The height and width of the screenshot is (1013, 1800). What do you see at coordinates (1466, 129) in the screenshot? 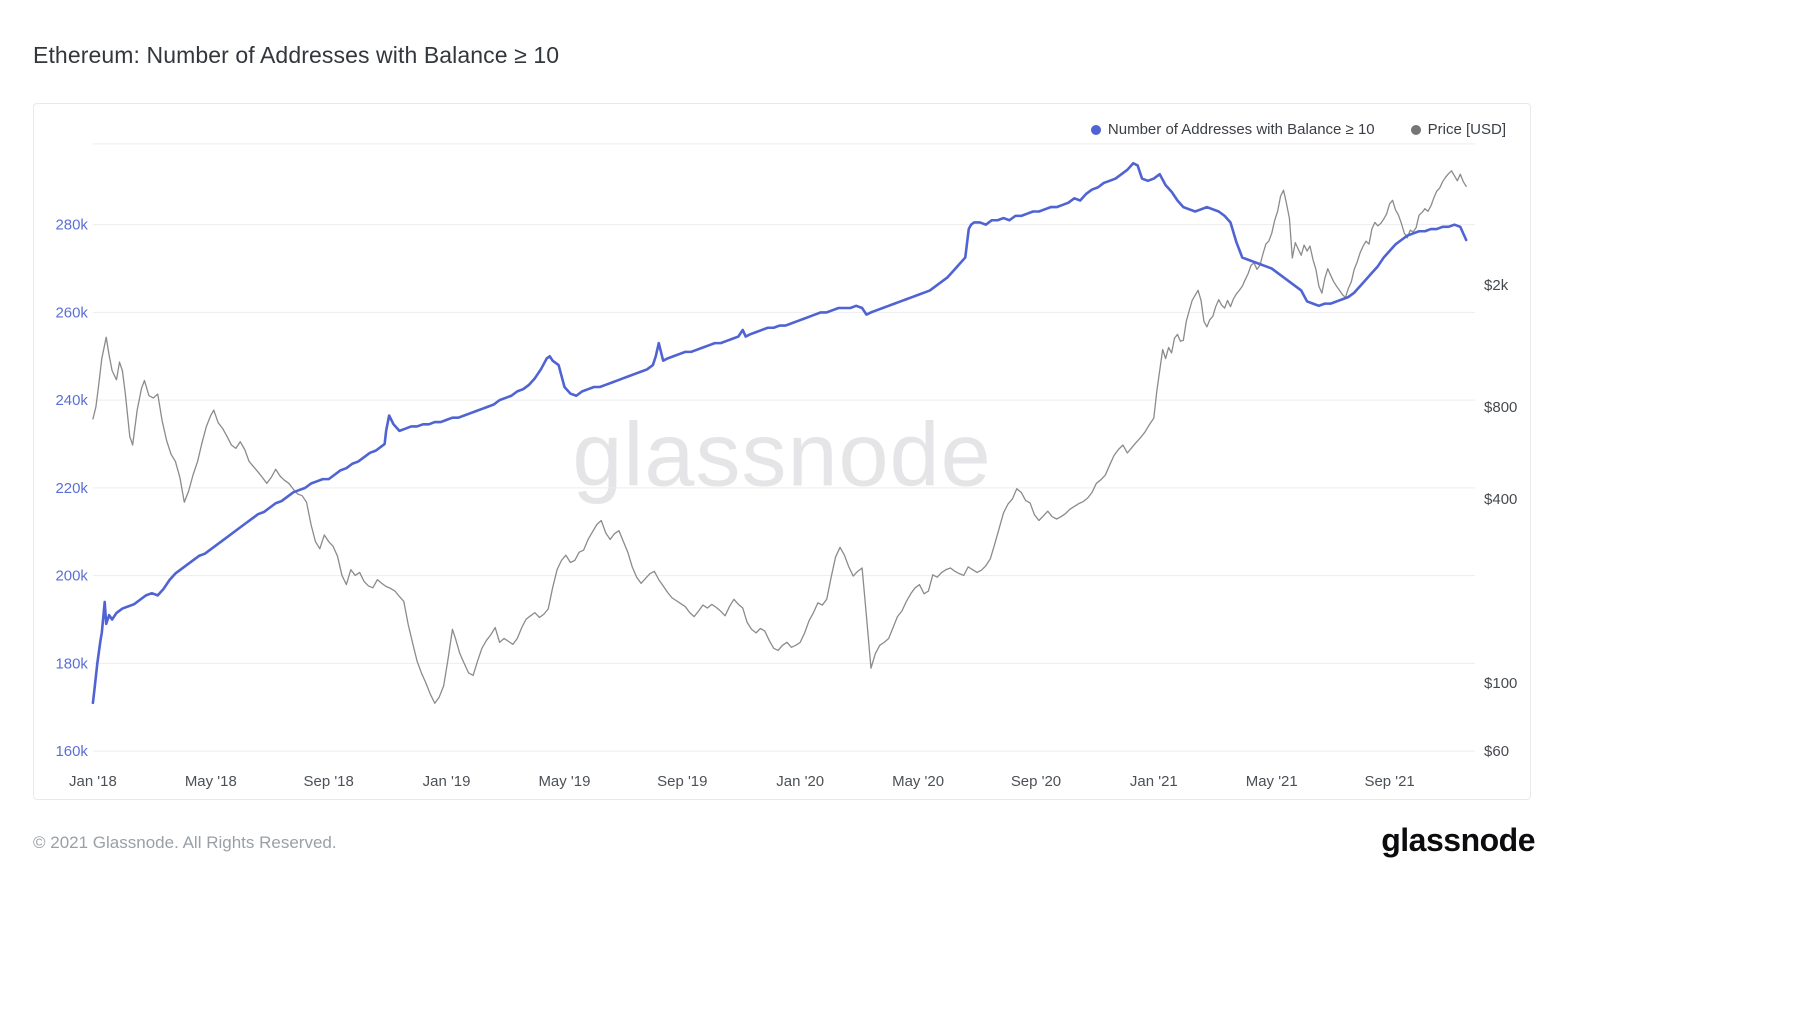
I see `legend-label-price: Price [USD]` at bounding box center [1466, 129].